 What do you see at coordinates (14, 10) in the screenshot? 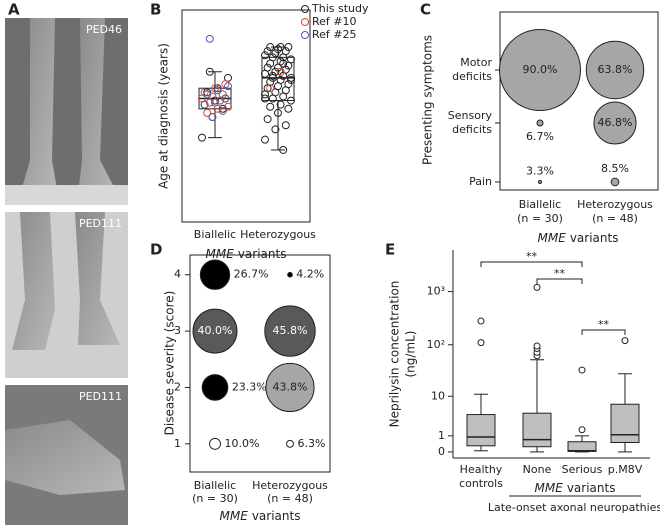
I see `panel-label: A` at bounding box center [14, 10].